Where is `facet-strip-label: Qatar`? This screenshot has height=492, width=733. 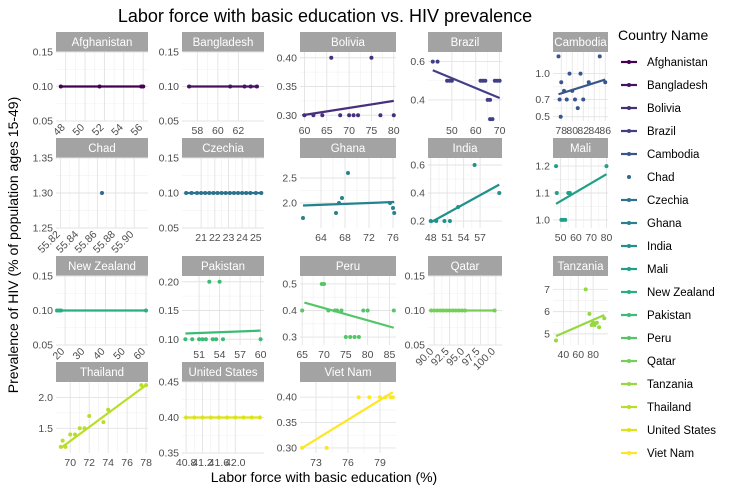 facet-strip-label: Qatar is located at coordinates (465, 267).